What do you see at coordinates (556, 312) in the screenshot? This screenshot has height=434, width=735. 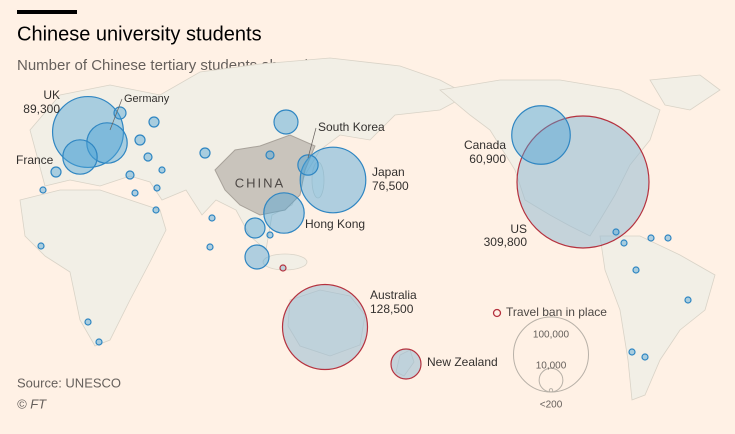 I see `ban-label: Travel ban in place` at bounding box center [556, 312].